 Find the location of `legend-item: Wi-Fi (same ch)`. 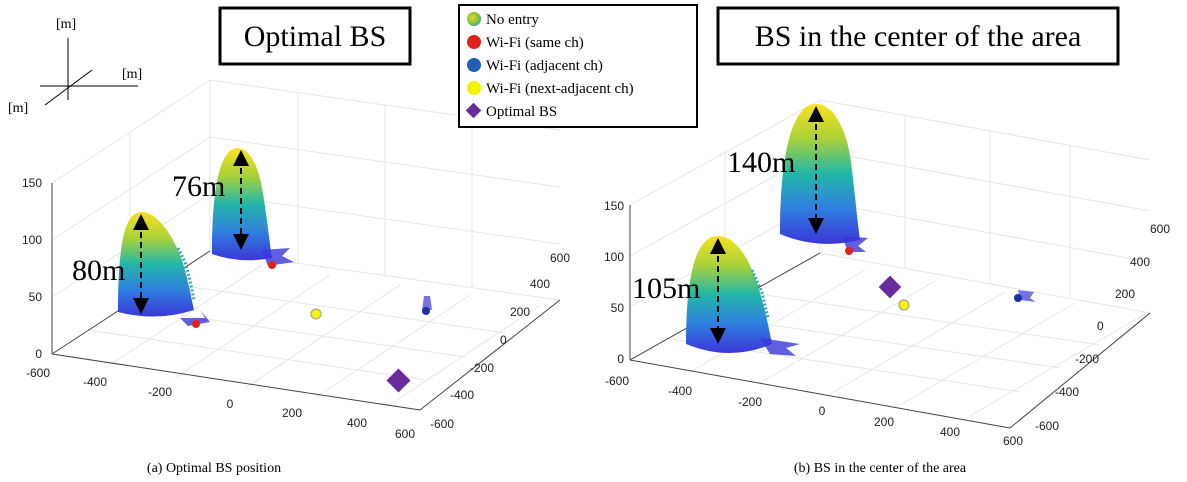

legend-item: Wi-Fi (same ch) is located at coordinates (525, 43).